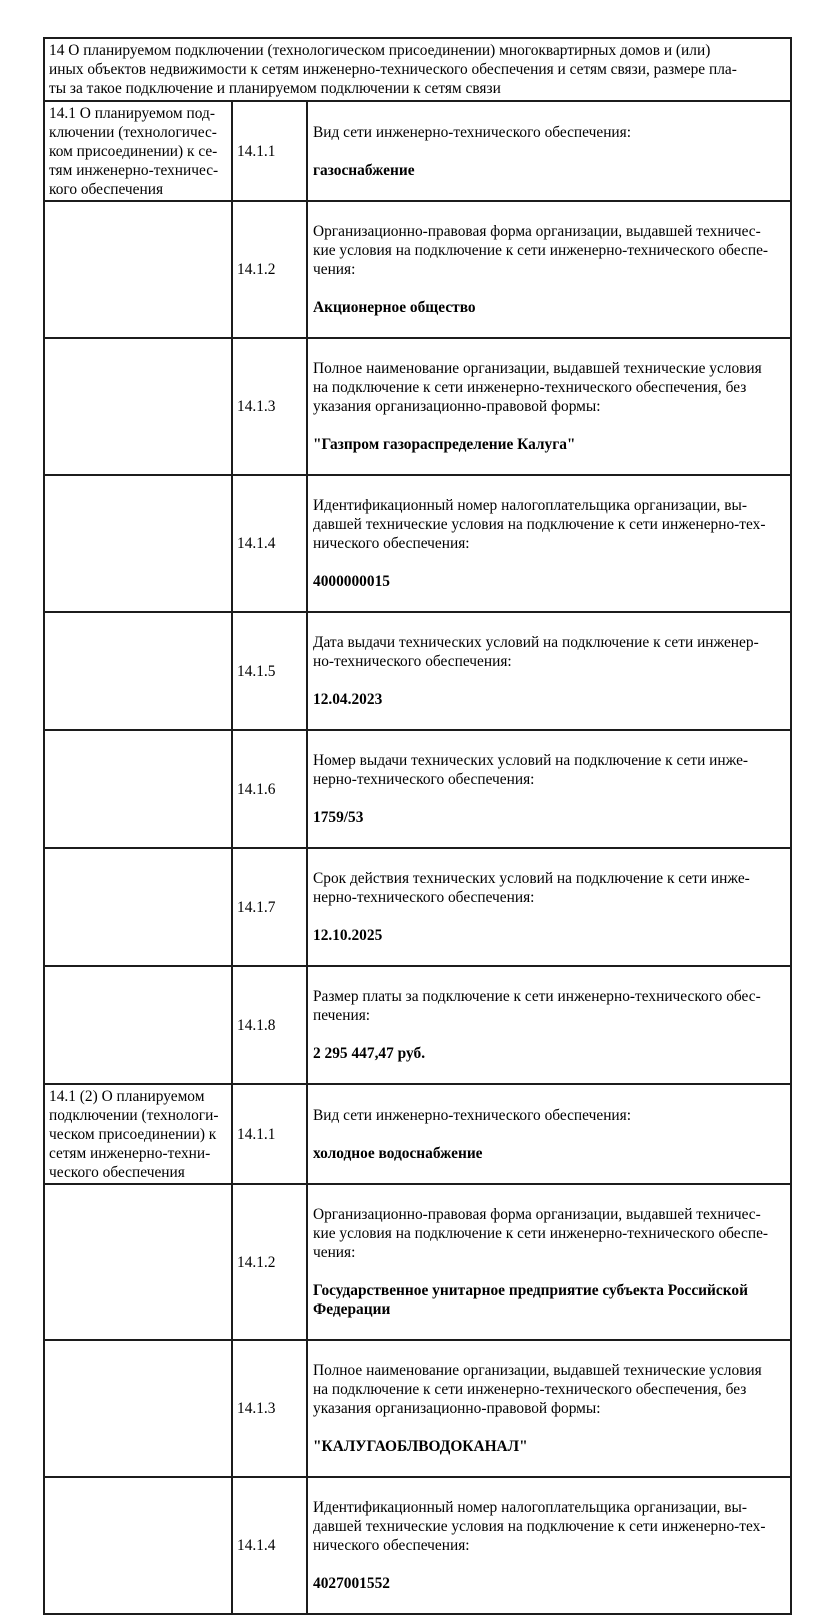 The height and width of the screenshot is (1615, 835). Describe the element at coordinates (351, 581) in the screenshot. I see `row-value: 4000000015` at that location.